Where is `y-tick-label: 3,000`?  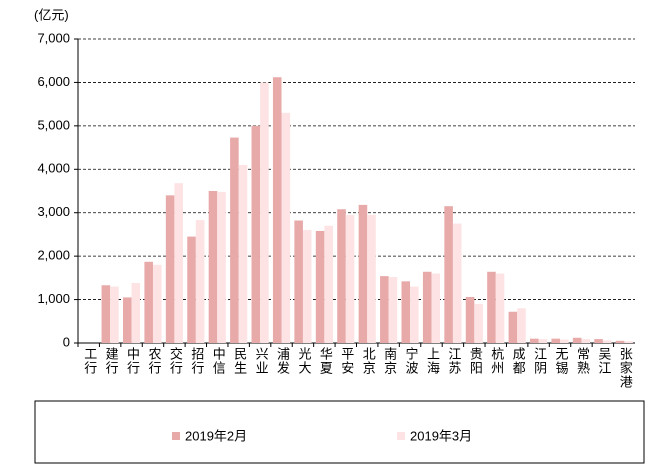
y-tick-label: 3,000 is located at coordinates (53, 211).